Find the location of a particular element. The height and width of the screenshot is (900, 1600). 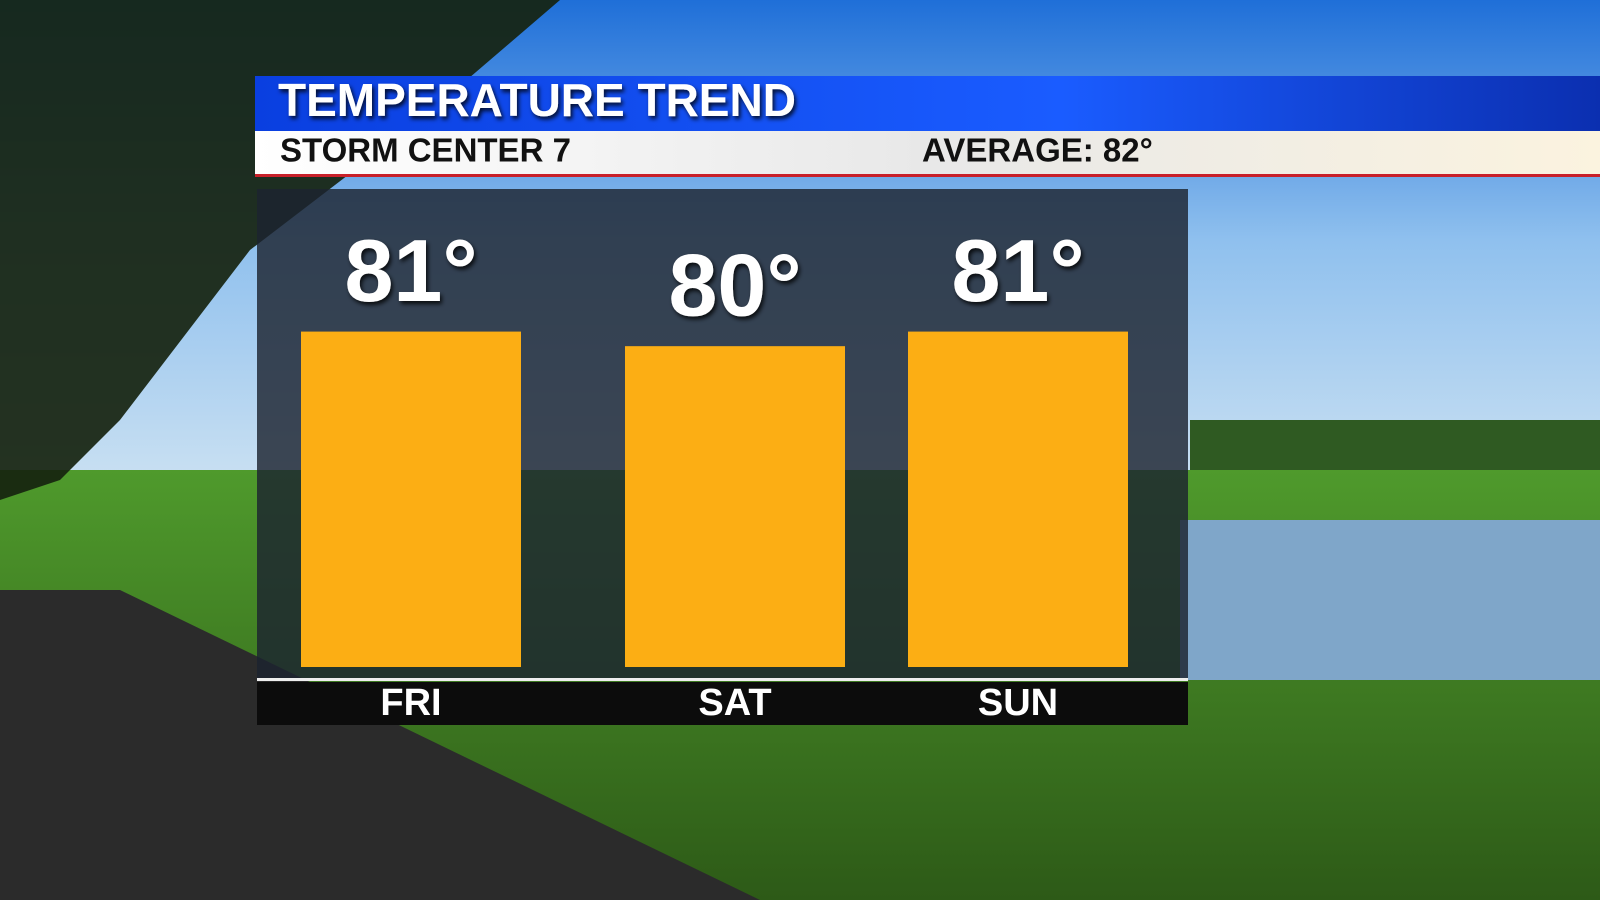

label-strip is located at coordinates (722, 703).